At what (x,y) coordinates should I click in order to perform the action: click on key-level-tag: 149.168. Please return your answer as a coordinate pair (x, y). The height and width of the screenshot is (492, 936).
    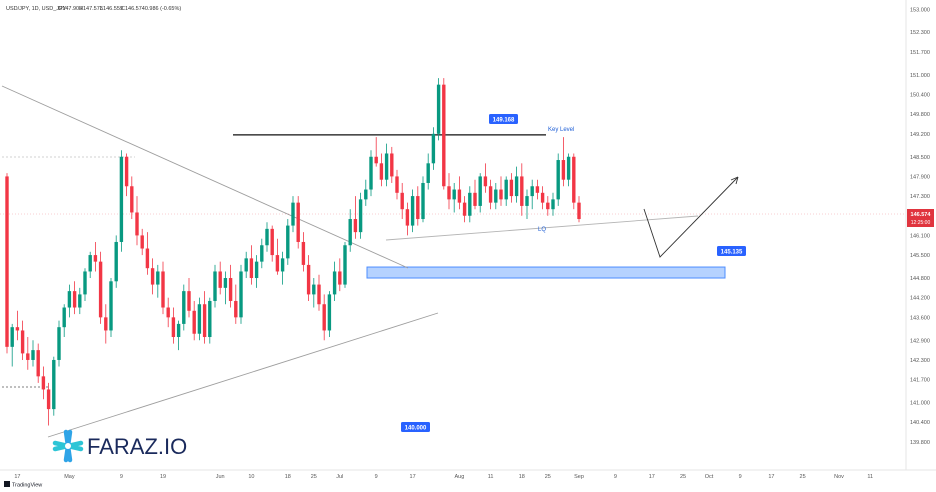
    Looking at the image, I should click on (503, 119).